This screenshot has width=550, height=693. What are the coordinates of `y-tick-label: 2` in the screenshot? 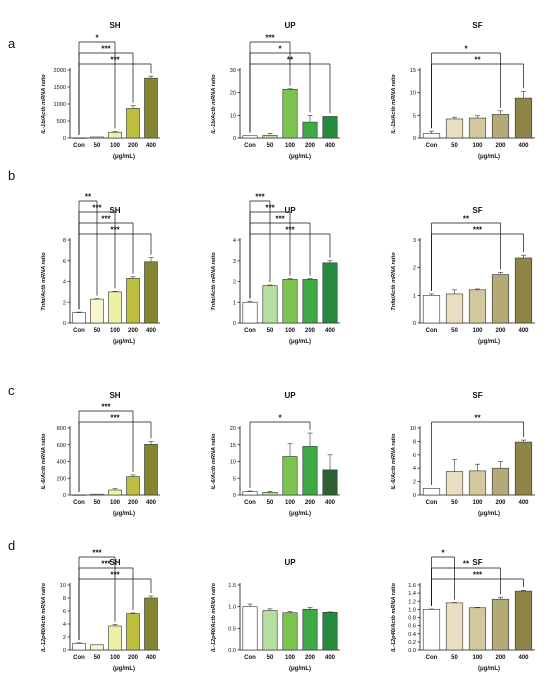 It's located at (414, 483).